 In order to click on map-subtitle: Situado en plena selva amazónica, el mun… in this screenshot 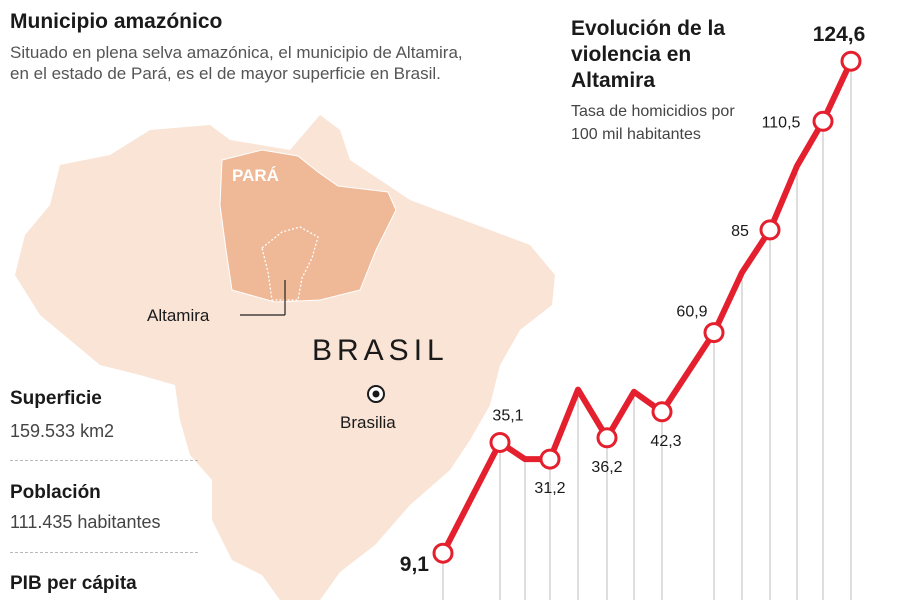, I will do `click(236, 63)`.